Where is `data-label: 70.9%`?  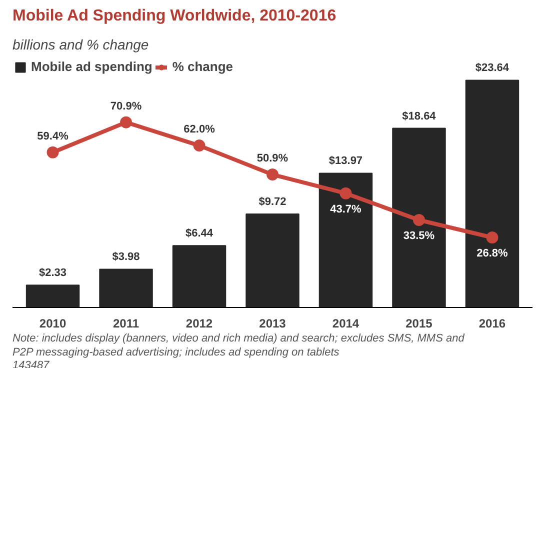 data-label: 70.9% is located at coordinates (126, 106).